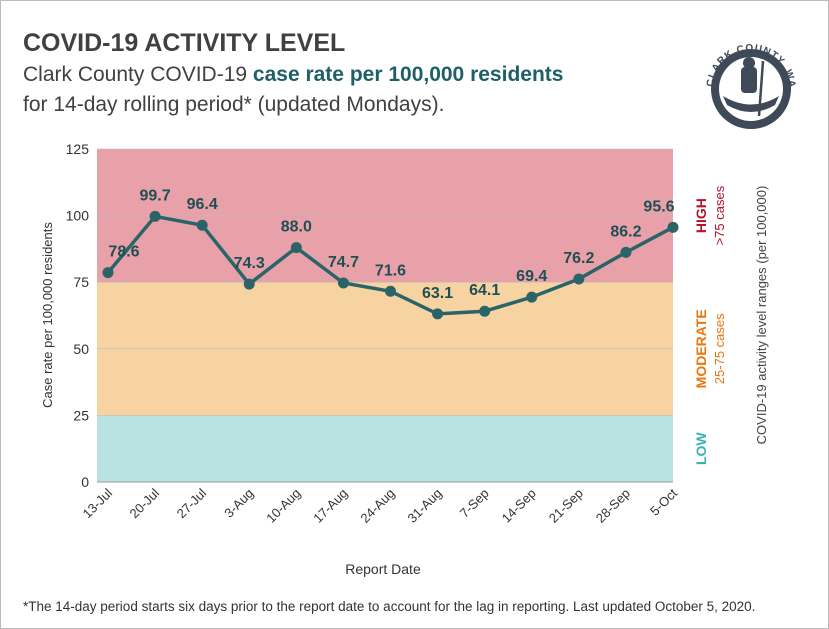 The height and width of the screenshot is (629, 829). I want to click on band-label-low: LOW, so click(701, 448).